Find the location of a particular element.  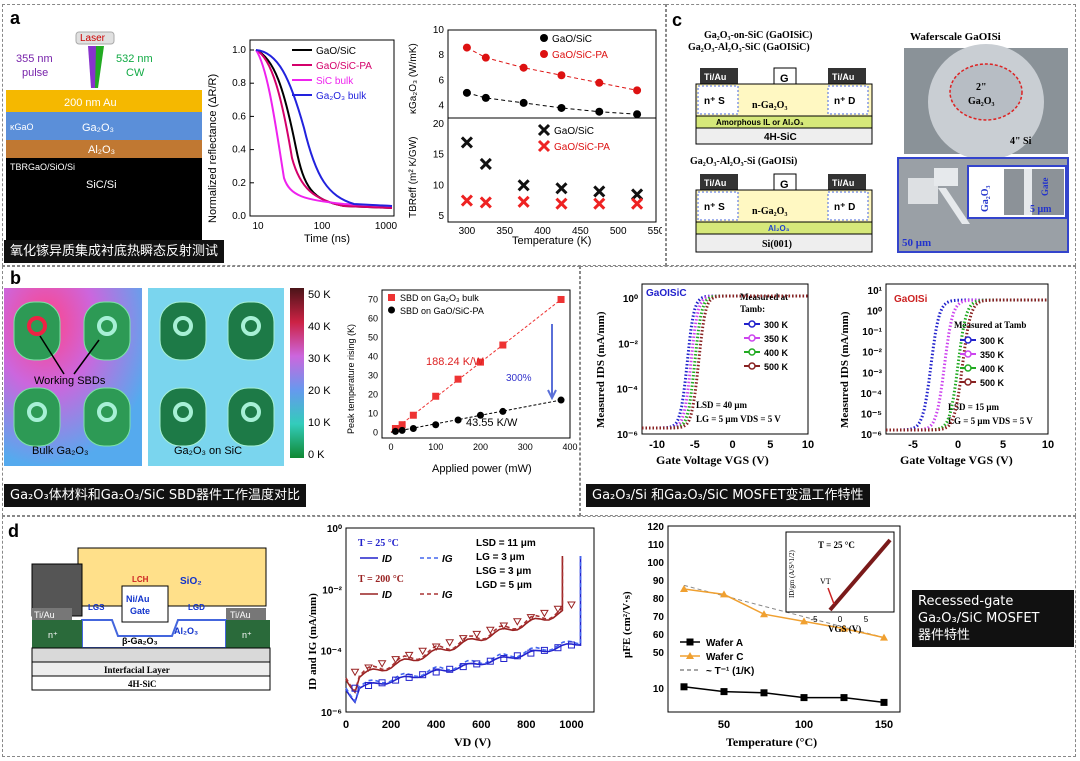

tbr-label: TBRGaO/SiO/Si is located at coordinates (42, 167).